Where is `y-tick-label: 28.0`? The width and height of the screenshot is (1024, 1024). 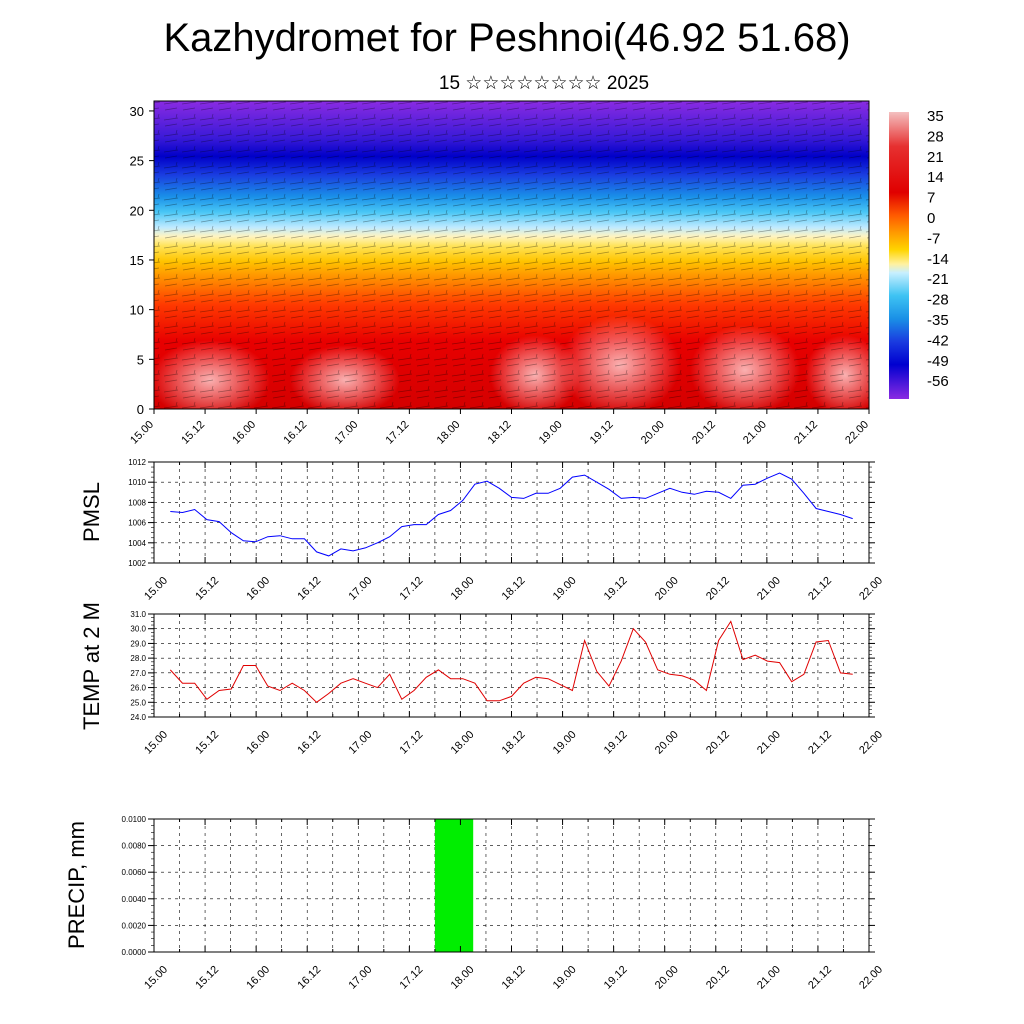
y-tick-label: 28.0 is located at coordinates (138, 658).